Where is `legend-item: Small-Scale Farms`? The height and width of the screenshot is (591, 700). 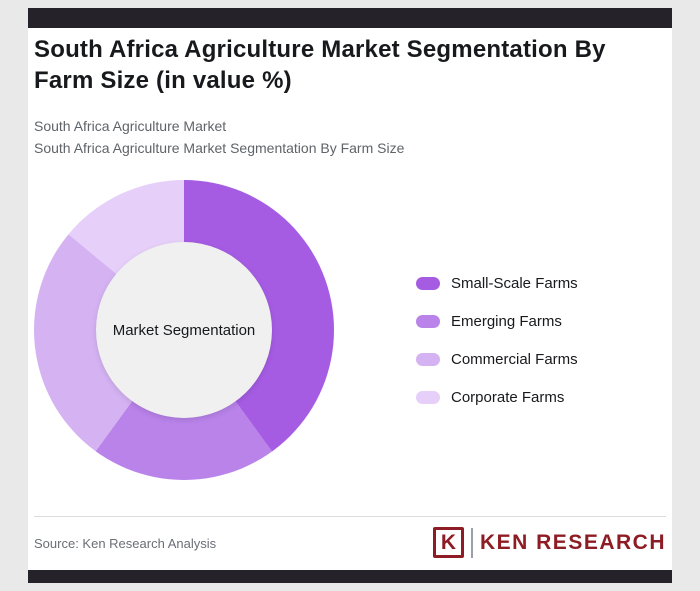
legend-item: Small-Scale Farms is located at coordinates (497, 283).